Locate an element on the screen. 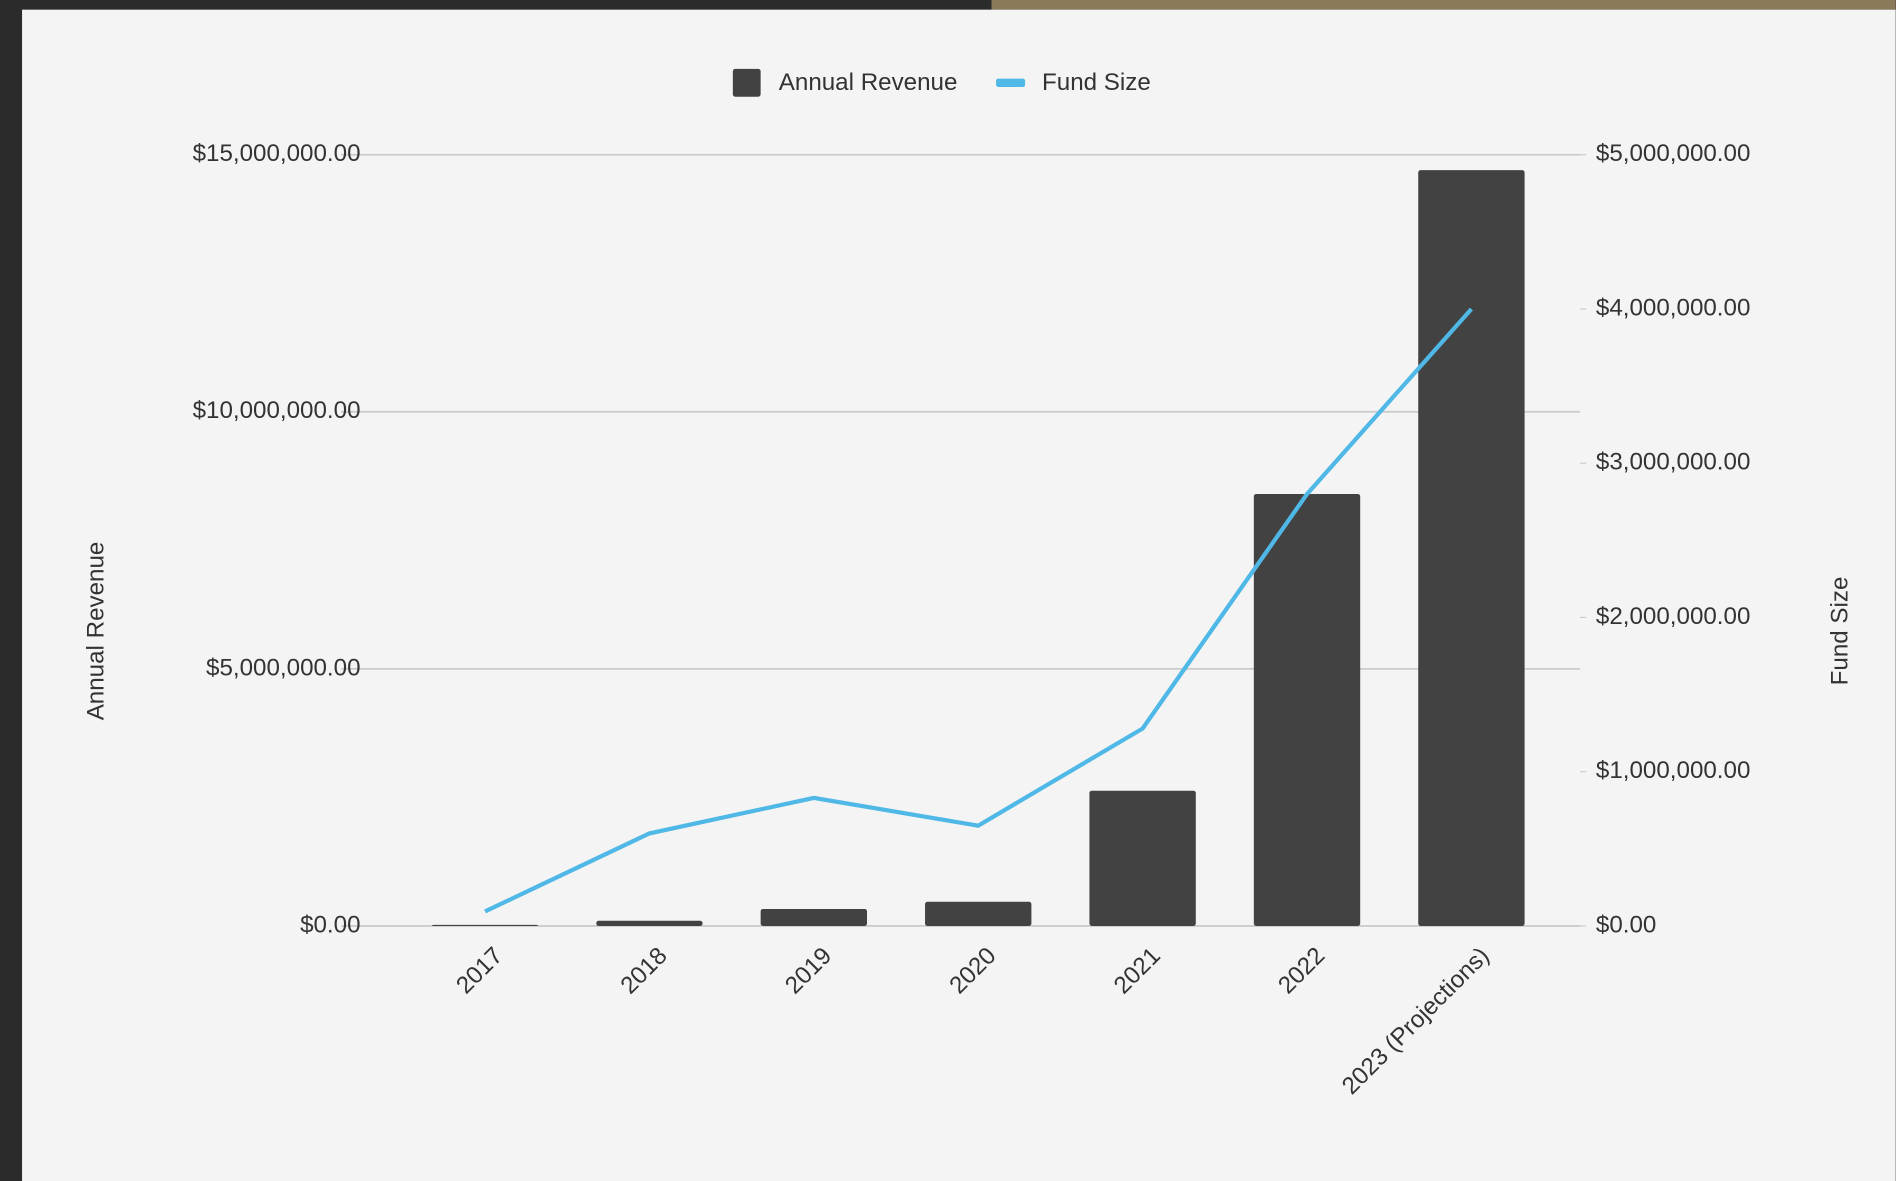 Image resolution: width=1896 pixels, height=1181 pixels. top-strip is located at coordinates (1443, 5).